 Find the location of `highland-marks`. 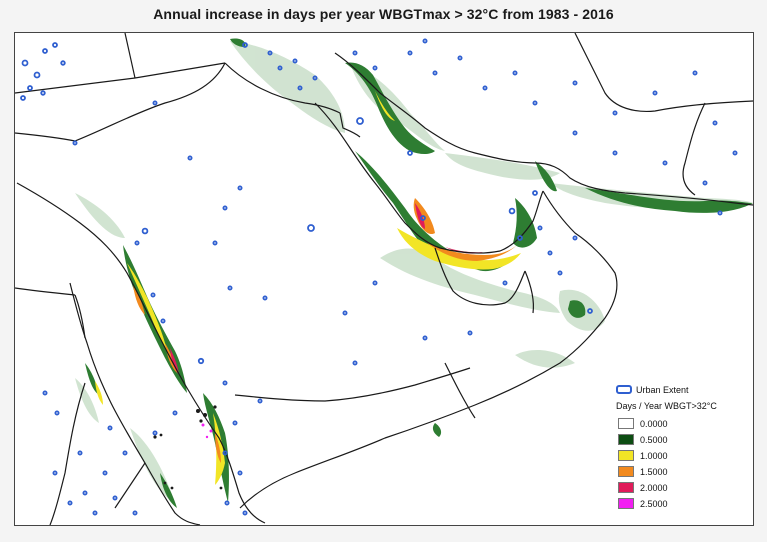

highland-marks is located at coordinates (188, 447).